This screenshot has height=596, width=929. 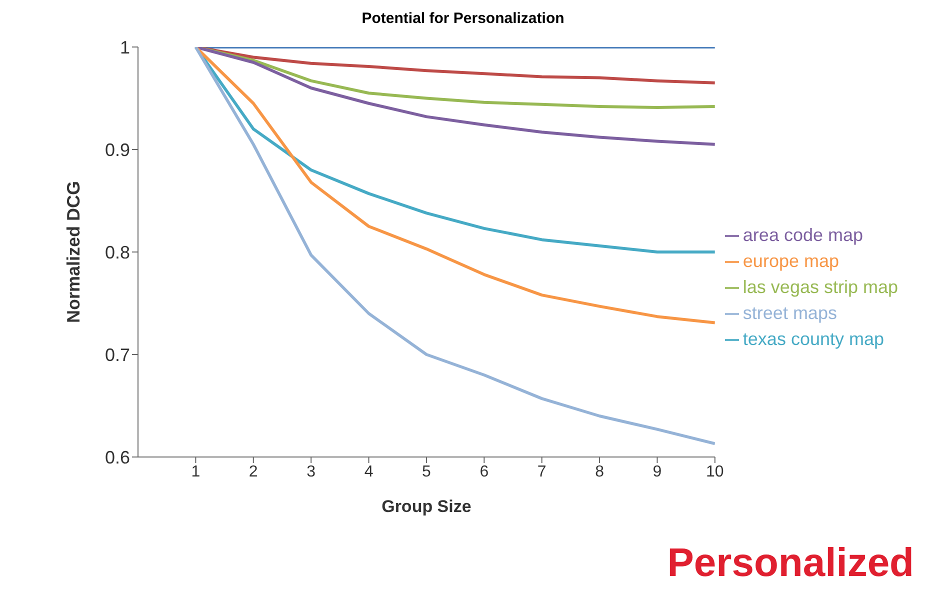 What do you see at coordinates (427, 506) in the screenshot?
I see `x-axis-title: Group Size` at bounding box center [427, 506].